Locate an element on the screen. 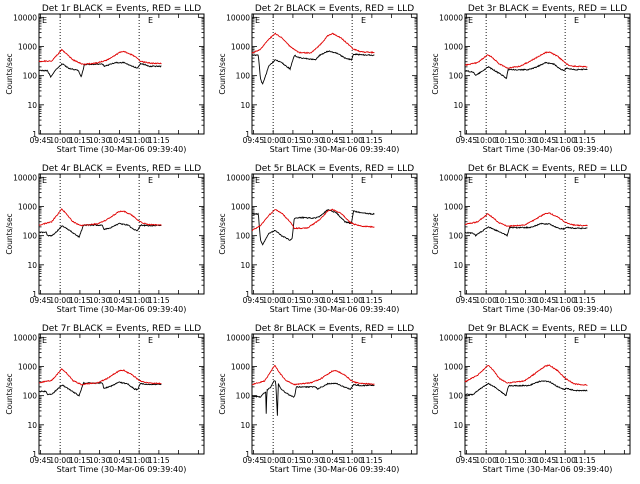  panel-8-x-tick-label: 10:00 is located at coordinates (273, 460).